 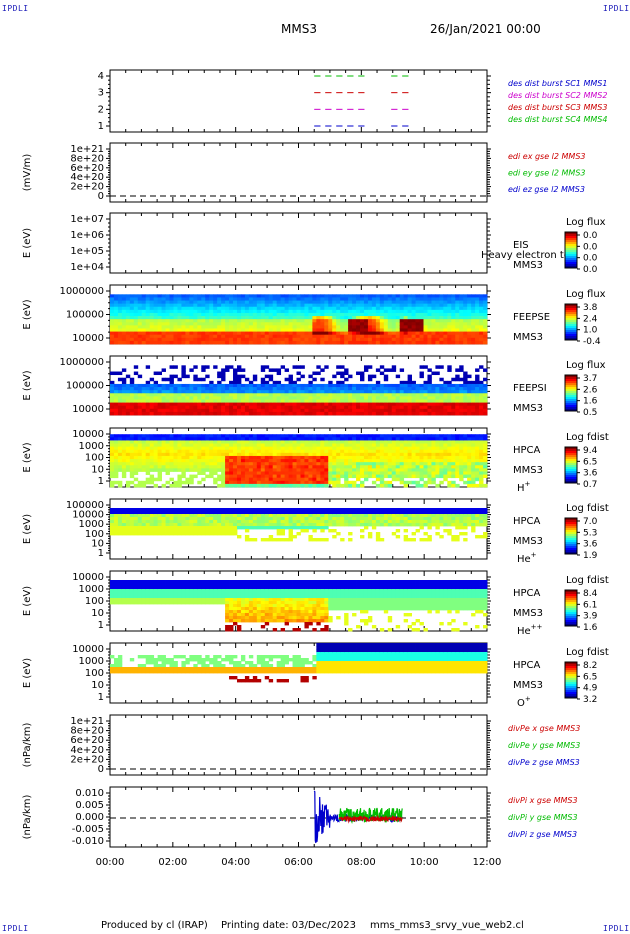 What do you see at coordinates (97, 469) in the screenshot?
I see `y-tick-label: 10` at bounding box center [97, 469].